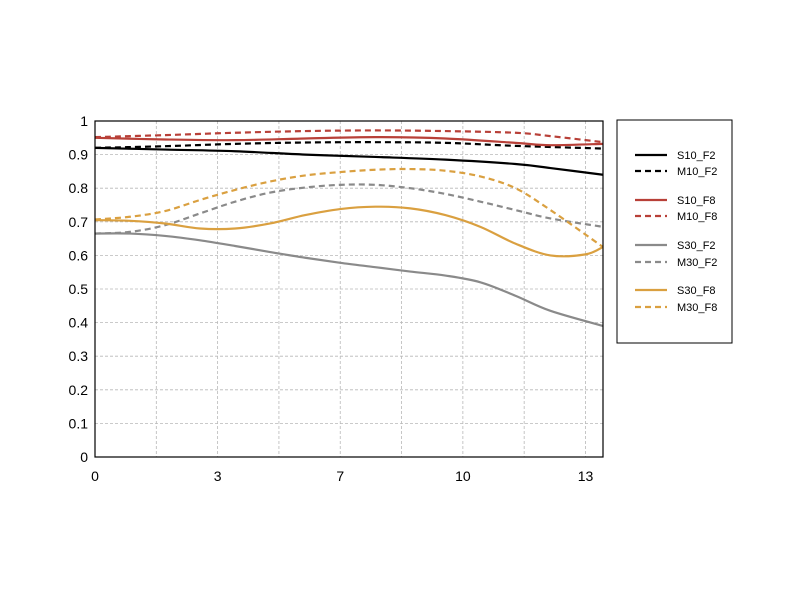 The width and height of the screenshot is (800, 600). I want to click on series-line-m30-f8, so click(349, 207).